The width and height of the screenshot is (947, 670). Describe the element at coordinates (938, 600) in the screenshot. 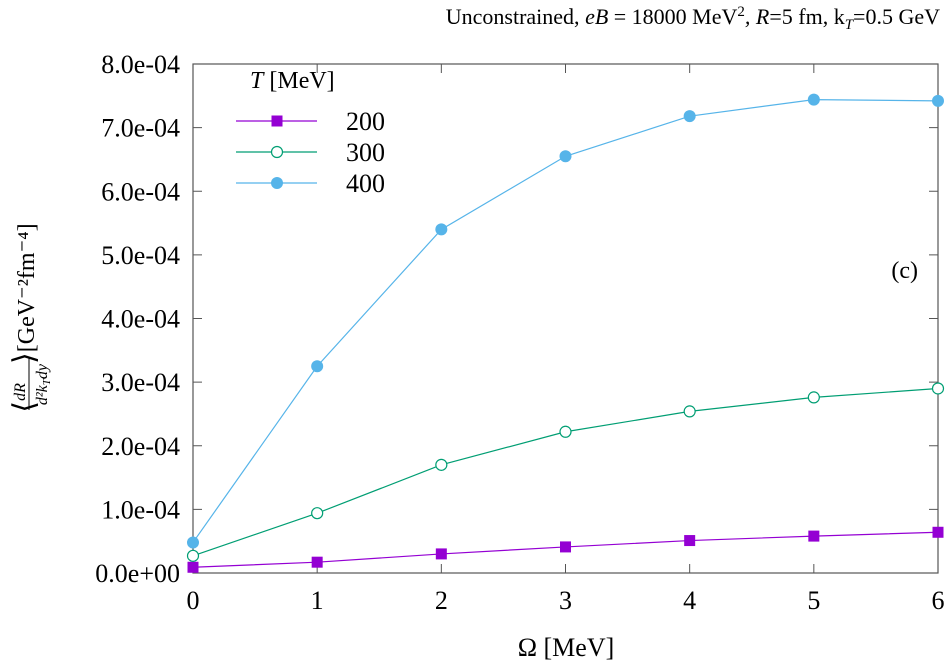

I see `x-tick-label: 6` at that location.